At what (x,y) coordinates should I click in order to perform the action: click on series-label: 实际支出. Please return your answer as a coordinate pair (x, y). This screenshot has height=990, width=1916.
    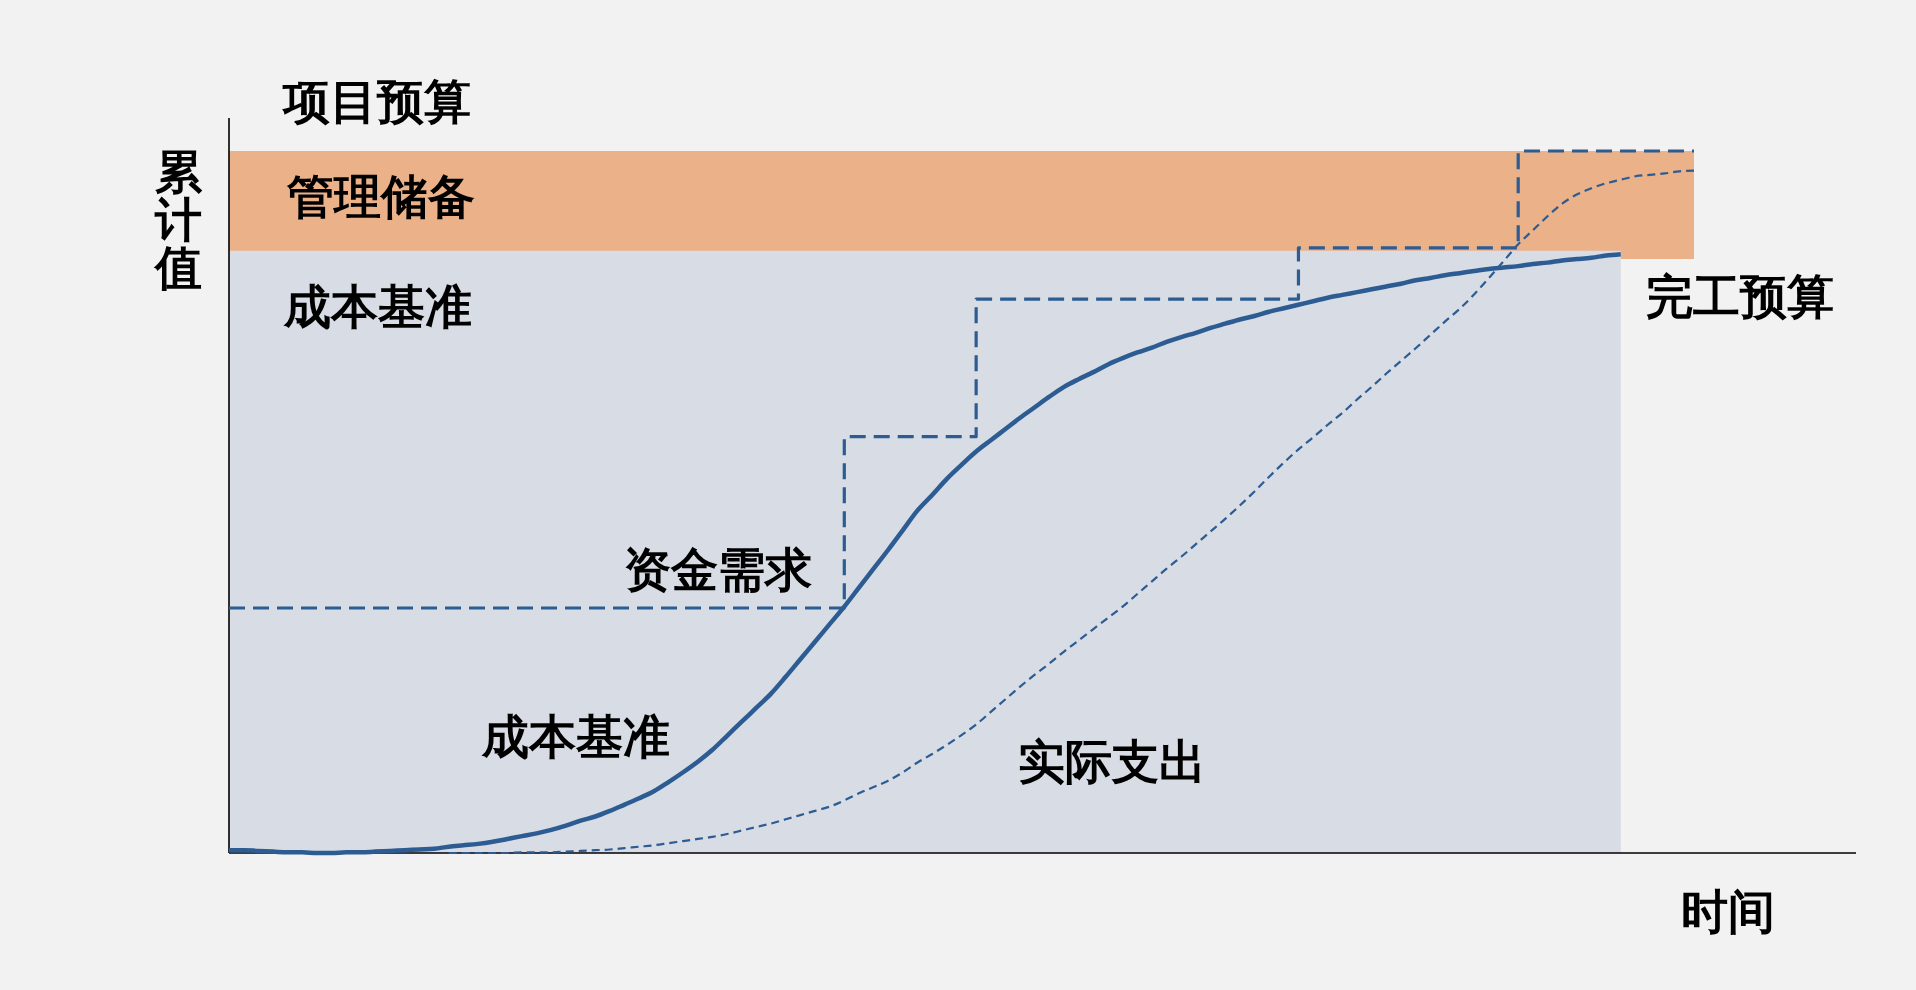
    Looking at the image, I should click on (1112, 761).